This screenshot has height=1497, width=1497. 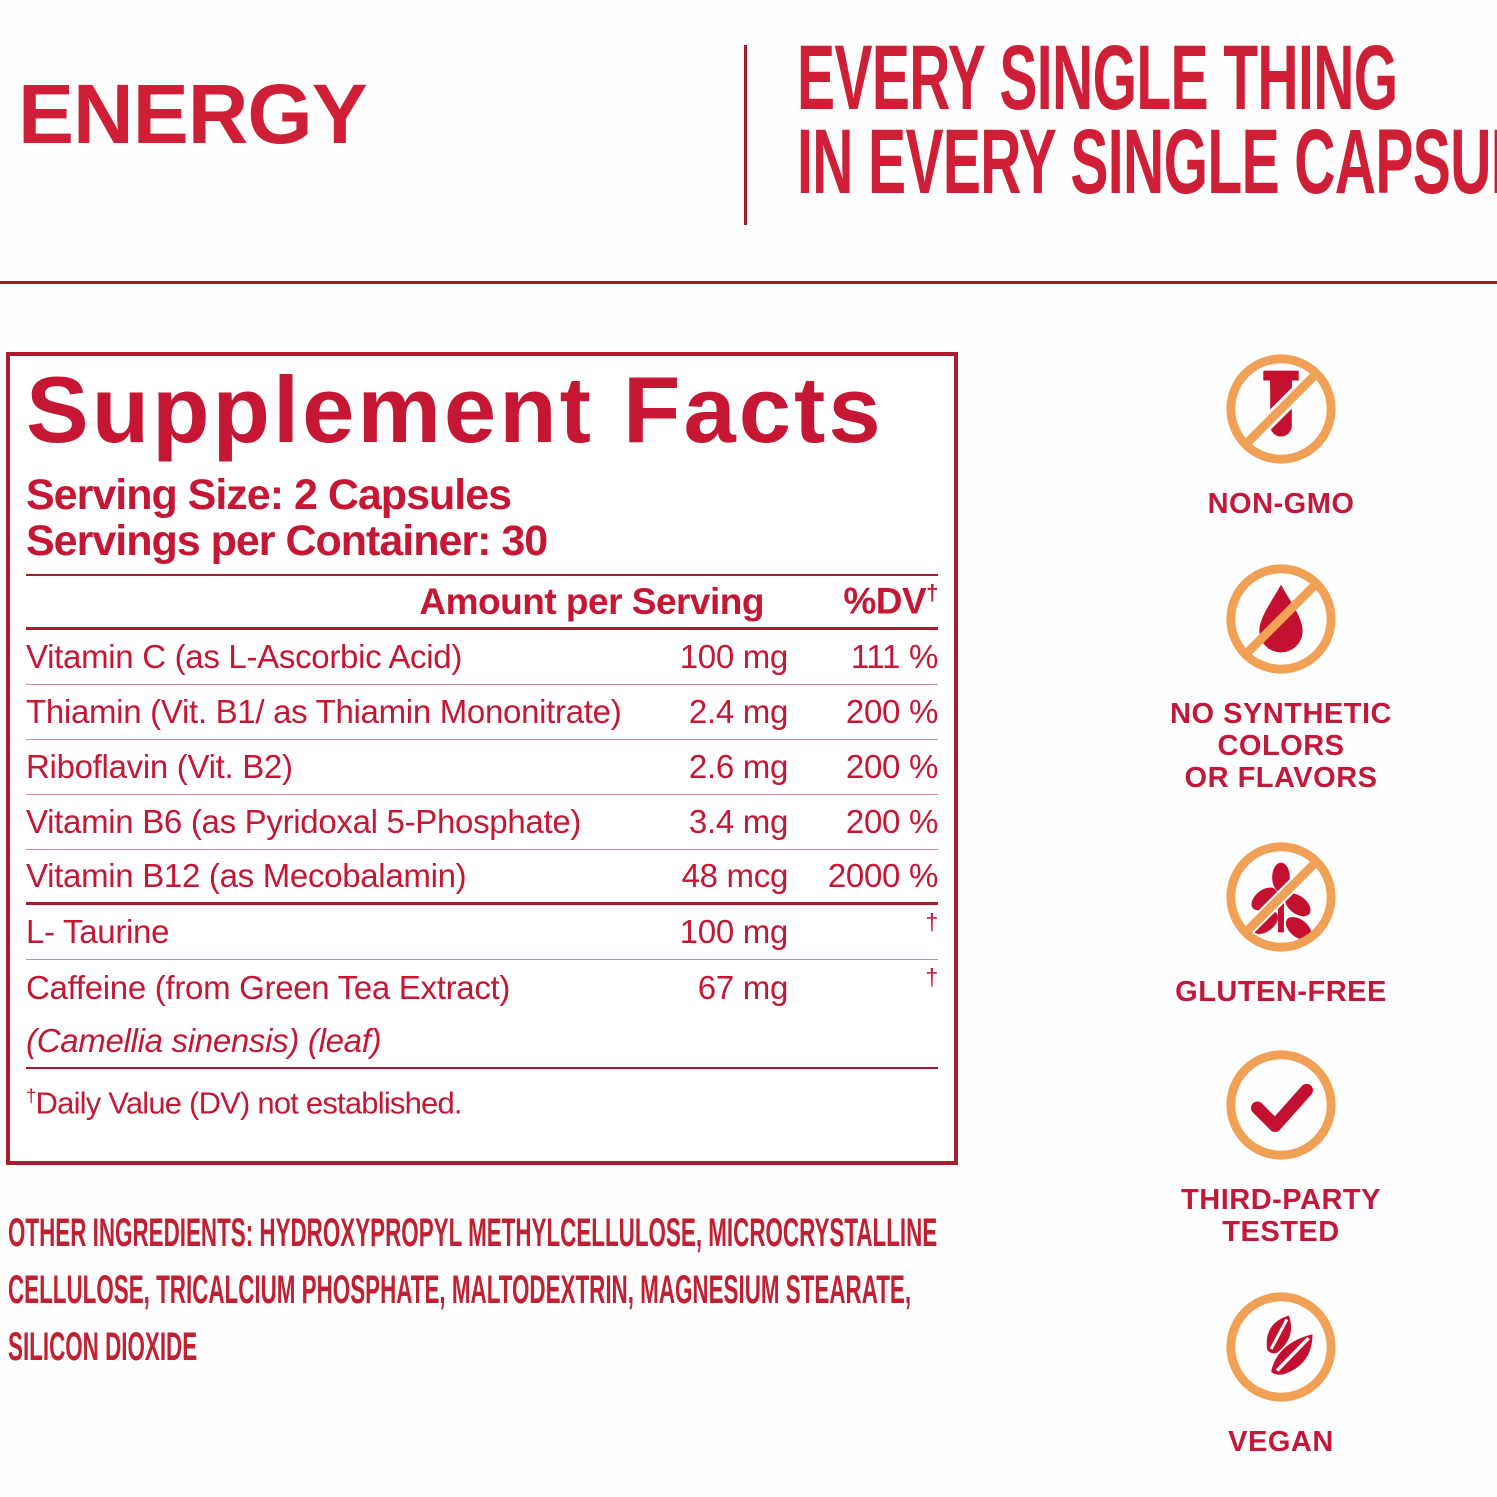 I want to click on footnote-text: Daily Value (DV) not established., so click(x=249, y=1103).